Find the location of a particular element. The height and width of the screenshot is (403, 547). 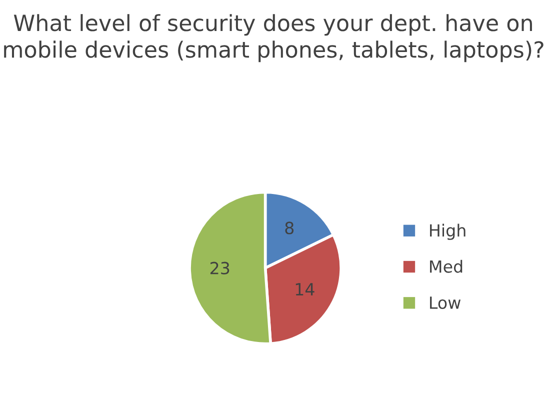

legend-label: Low is located at coordinates (445, 302).